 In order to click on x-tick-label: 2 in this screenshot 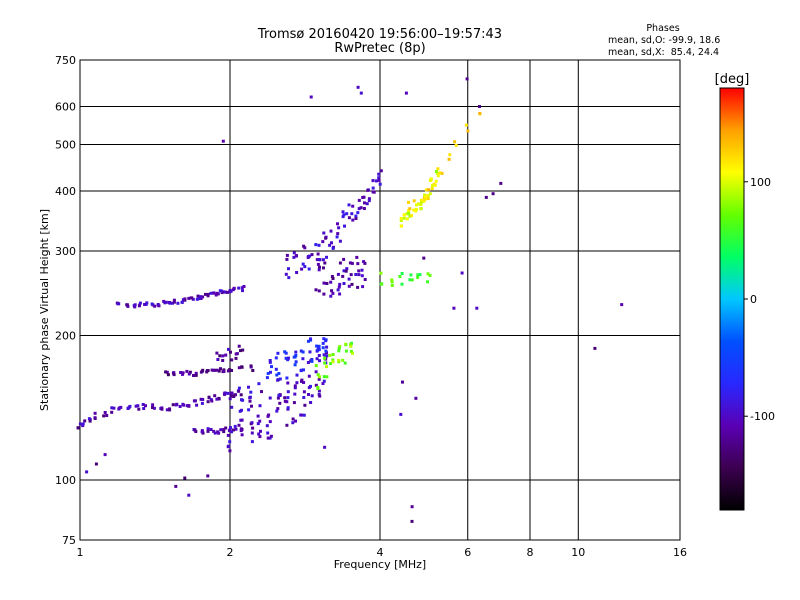, I will do `click(230, 552)`.